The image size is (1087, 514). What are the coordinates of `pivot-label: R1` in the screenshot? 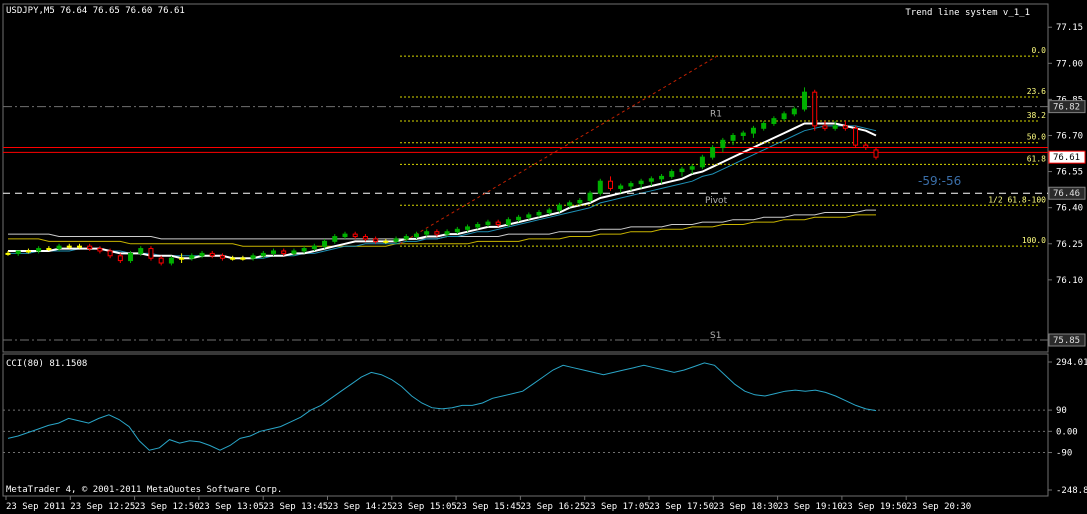 It's located at (716, 115).